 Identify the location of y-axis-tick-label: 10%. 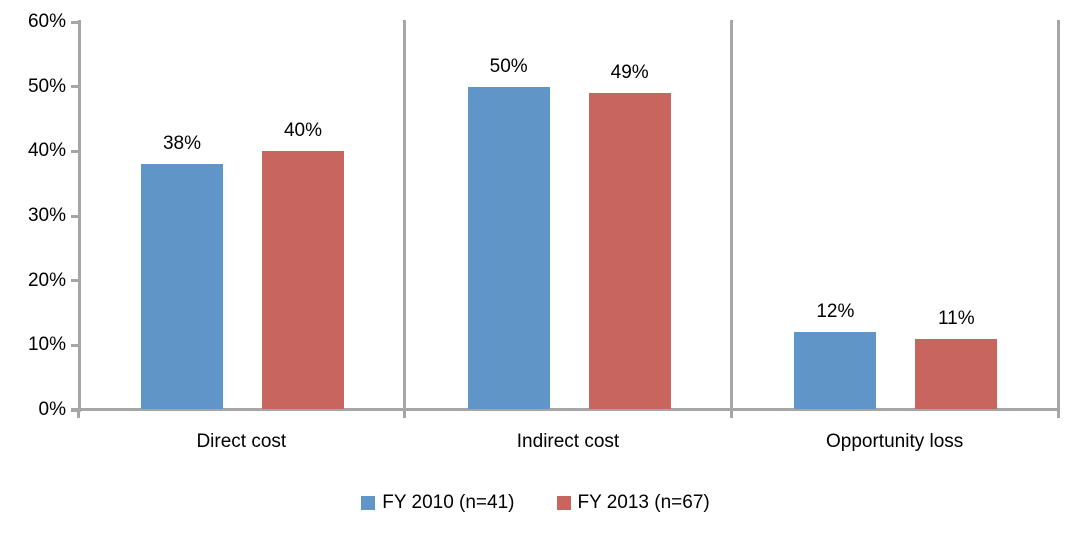
(46, 345).